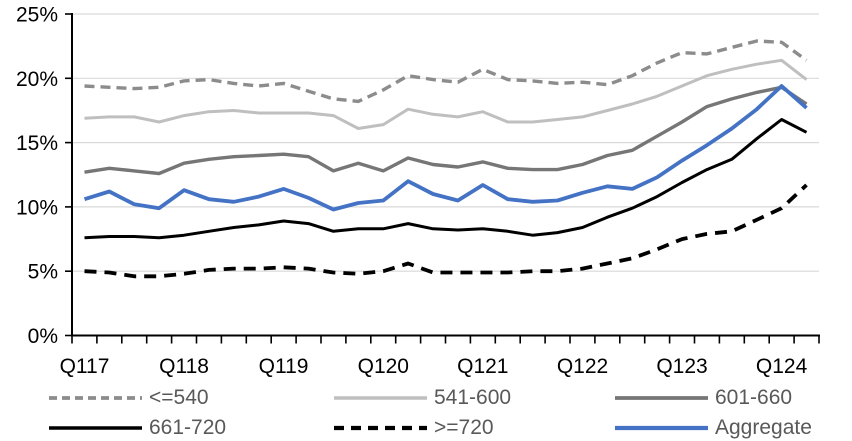 This screenshot has height=441, width=852. Describe the element at coordinates (482, 366) in the screenshot. I see `x-axis-label: Q121` at that location.